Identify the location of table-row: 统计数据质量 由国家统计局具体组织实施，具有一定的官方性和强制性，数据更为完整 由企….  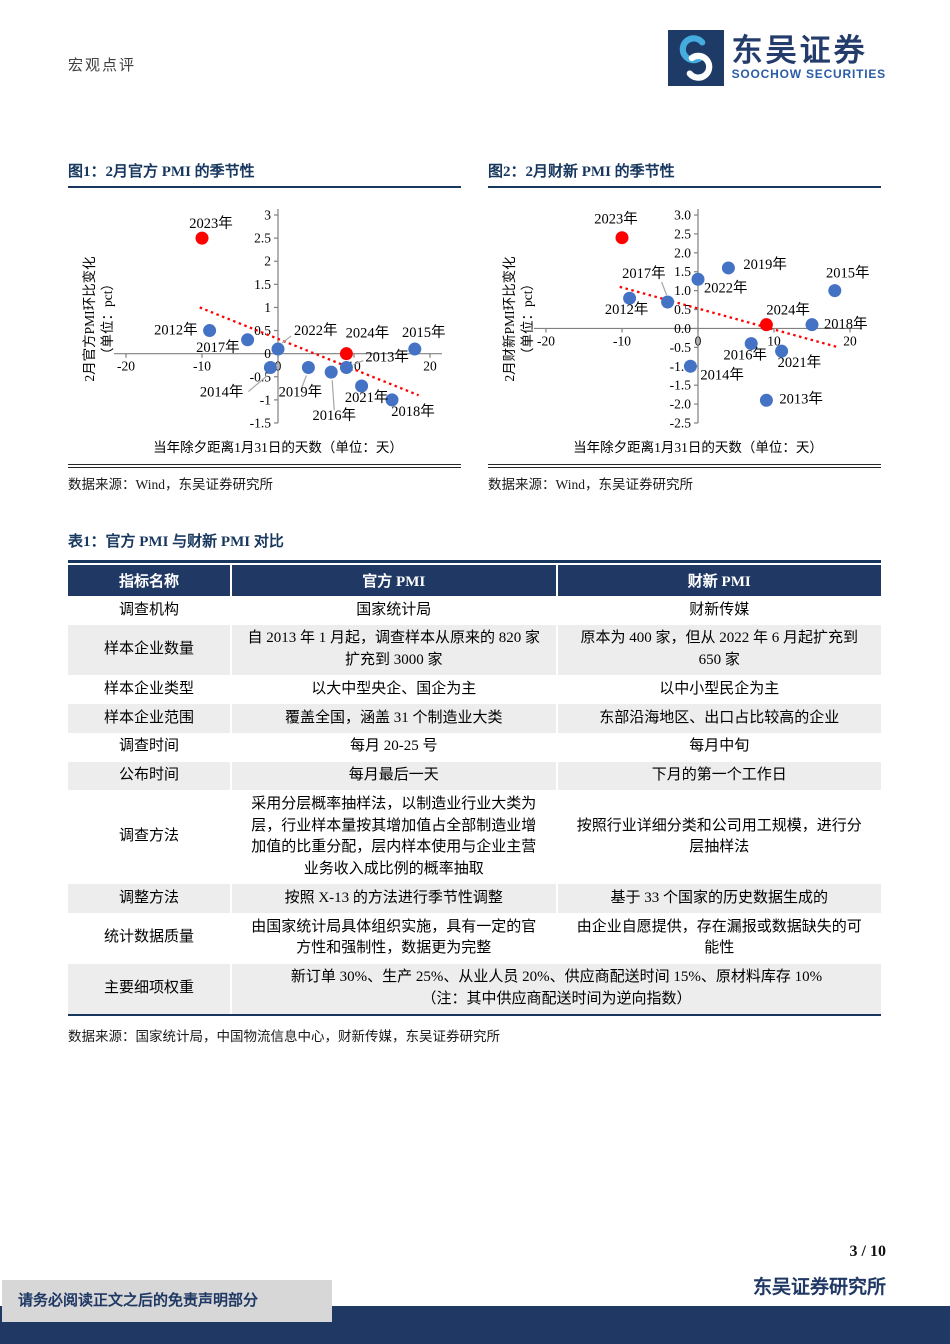
(474, 938).